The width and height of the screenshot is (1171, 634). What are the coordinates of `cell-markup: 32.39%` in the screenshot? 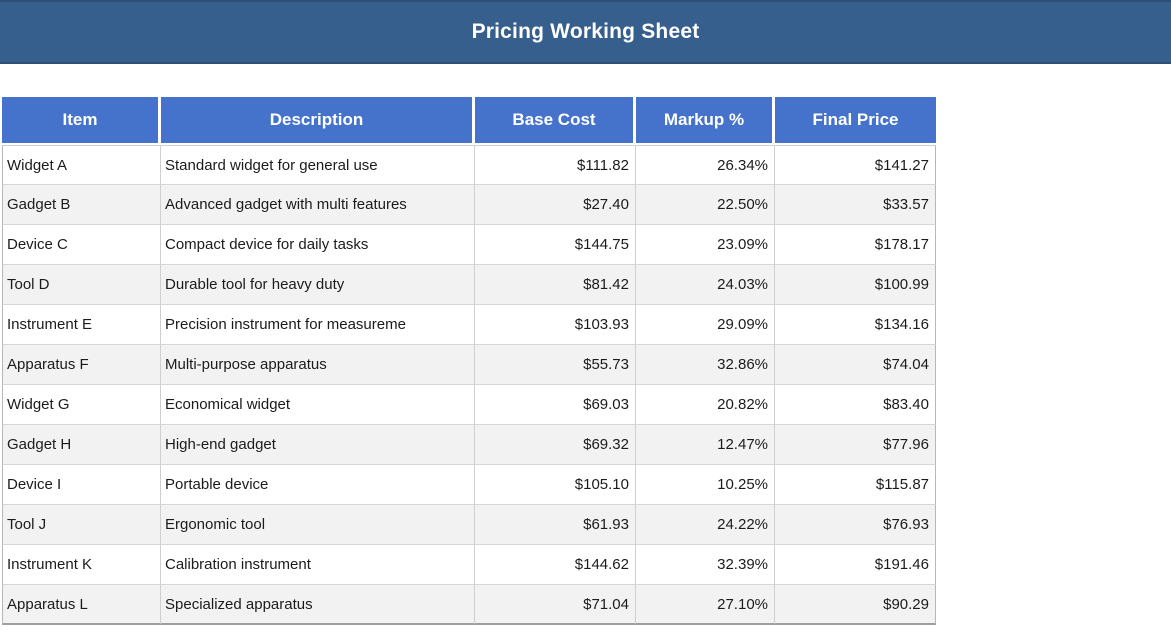 It's located at (705, 565).